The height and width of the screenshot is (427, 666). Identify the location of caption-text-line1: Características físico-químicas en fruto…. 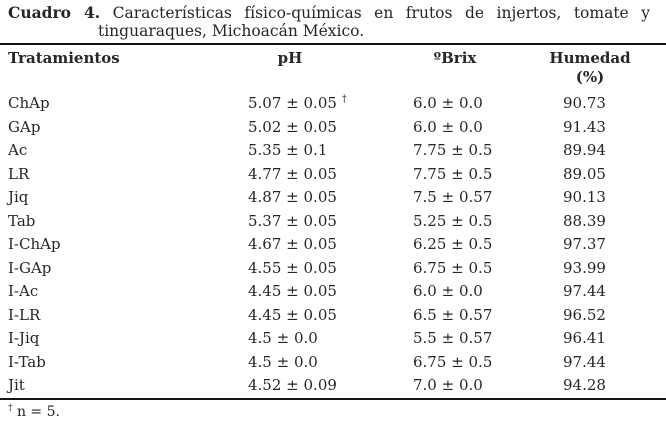
(381, 13).